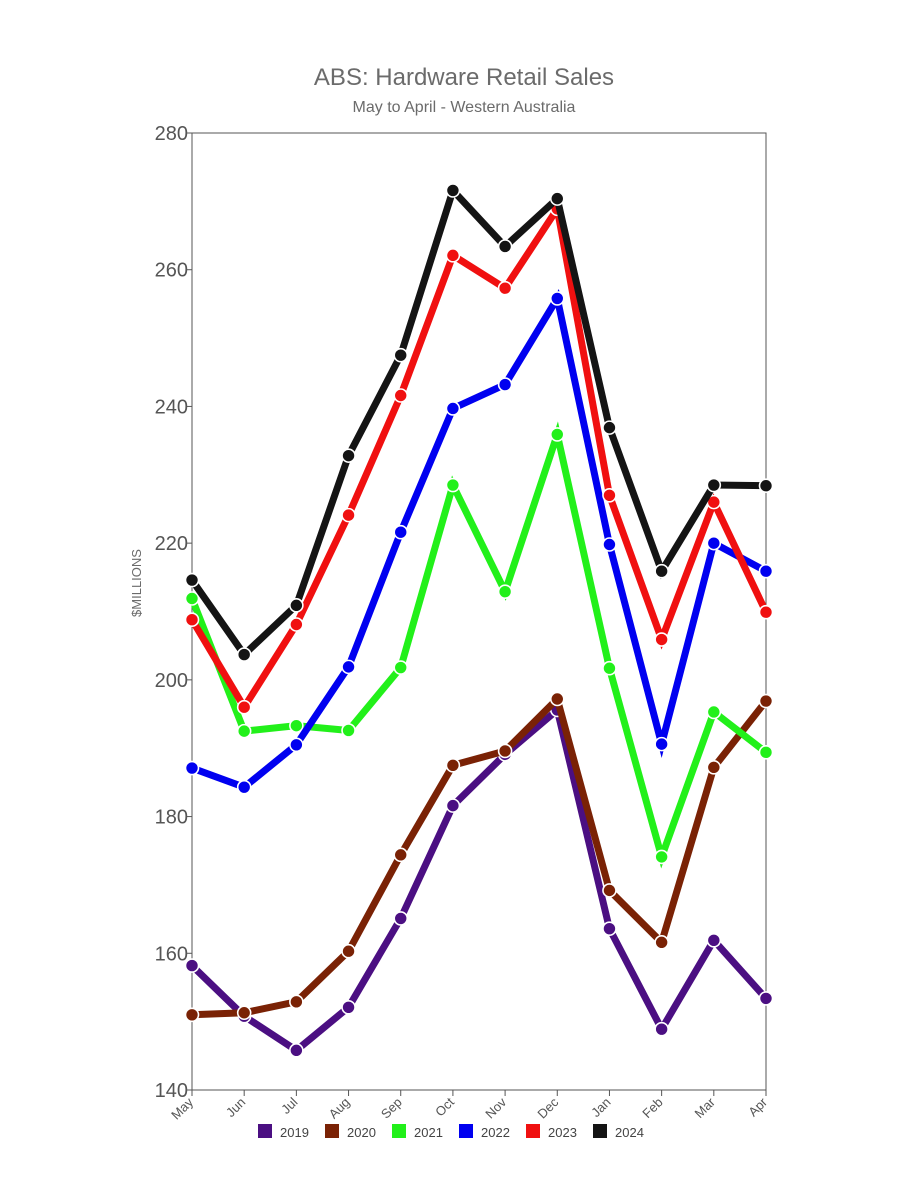 Image resolution: width=900 pixels, height=1200 pixels. I want to click on legend-item-2024: 2024, so click(618, 1132).